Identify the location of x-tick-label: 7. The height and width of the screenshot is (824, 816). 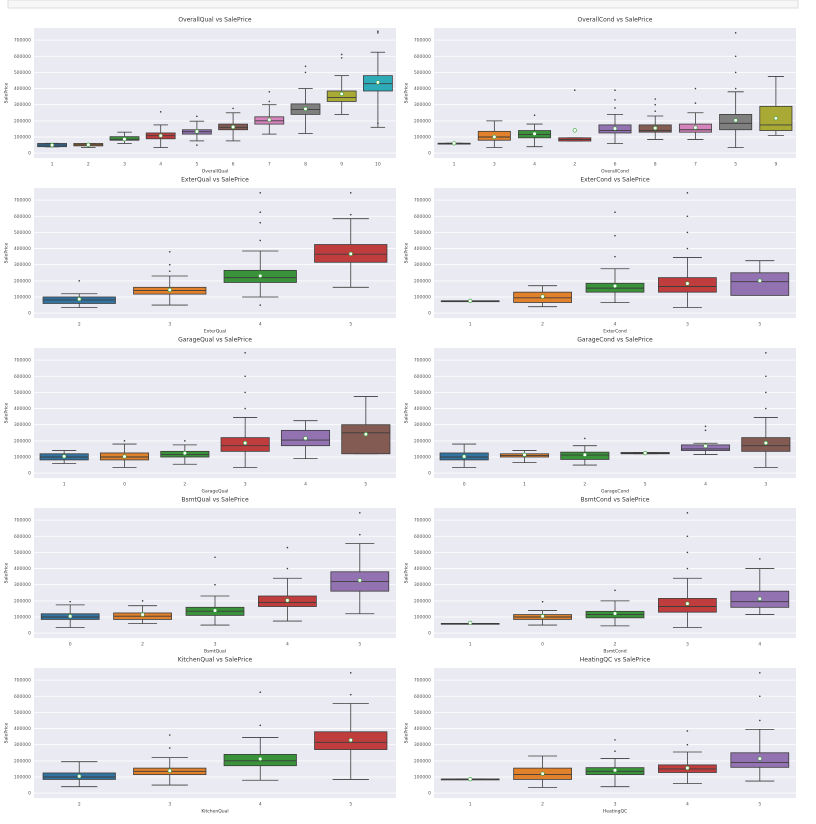
(269, 165).